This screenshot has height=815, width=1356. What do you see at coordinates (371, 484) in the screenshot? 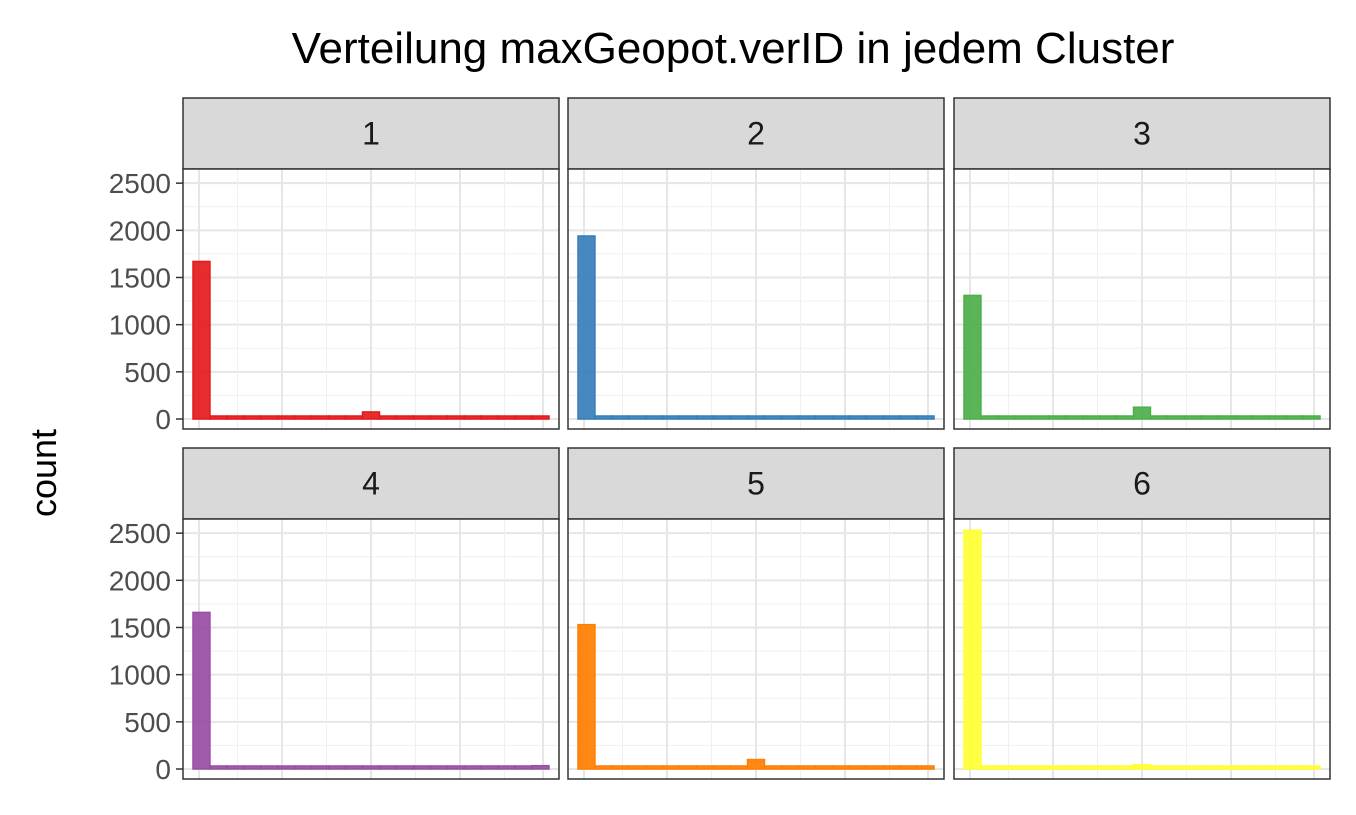
I see `strip-label: 4` at bounding box center [371, 484].